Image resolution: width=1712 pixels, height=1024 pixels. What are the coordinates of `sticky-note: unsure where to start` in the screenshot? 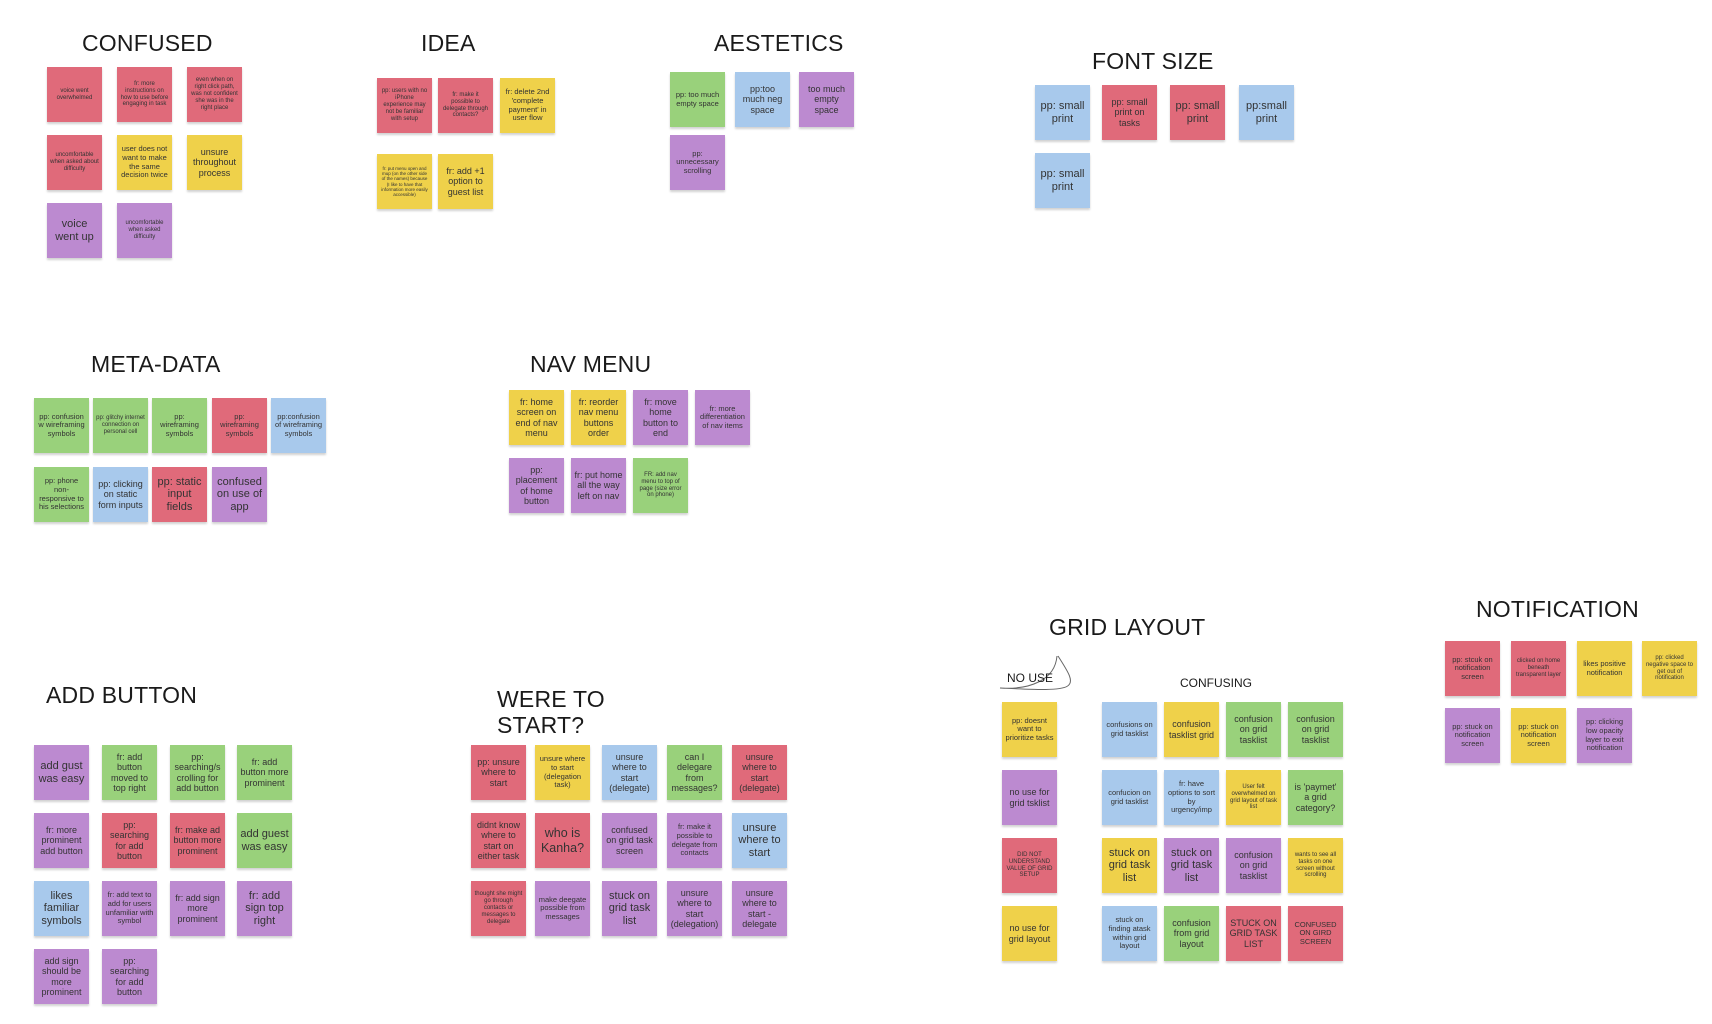 It's located at (759, 840).